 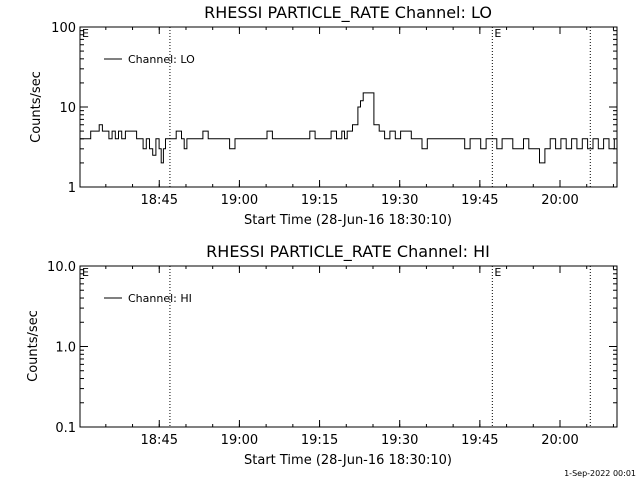 I want to click on panel-hi-y-axis-label: Counts/sec, so click(x=33, y=346).